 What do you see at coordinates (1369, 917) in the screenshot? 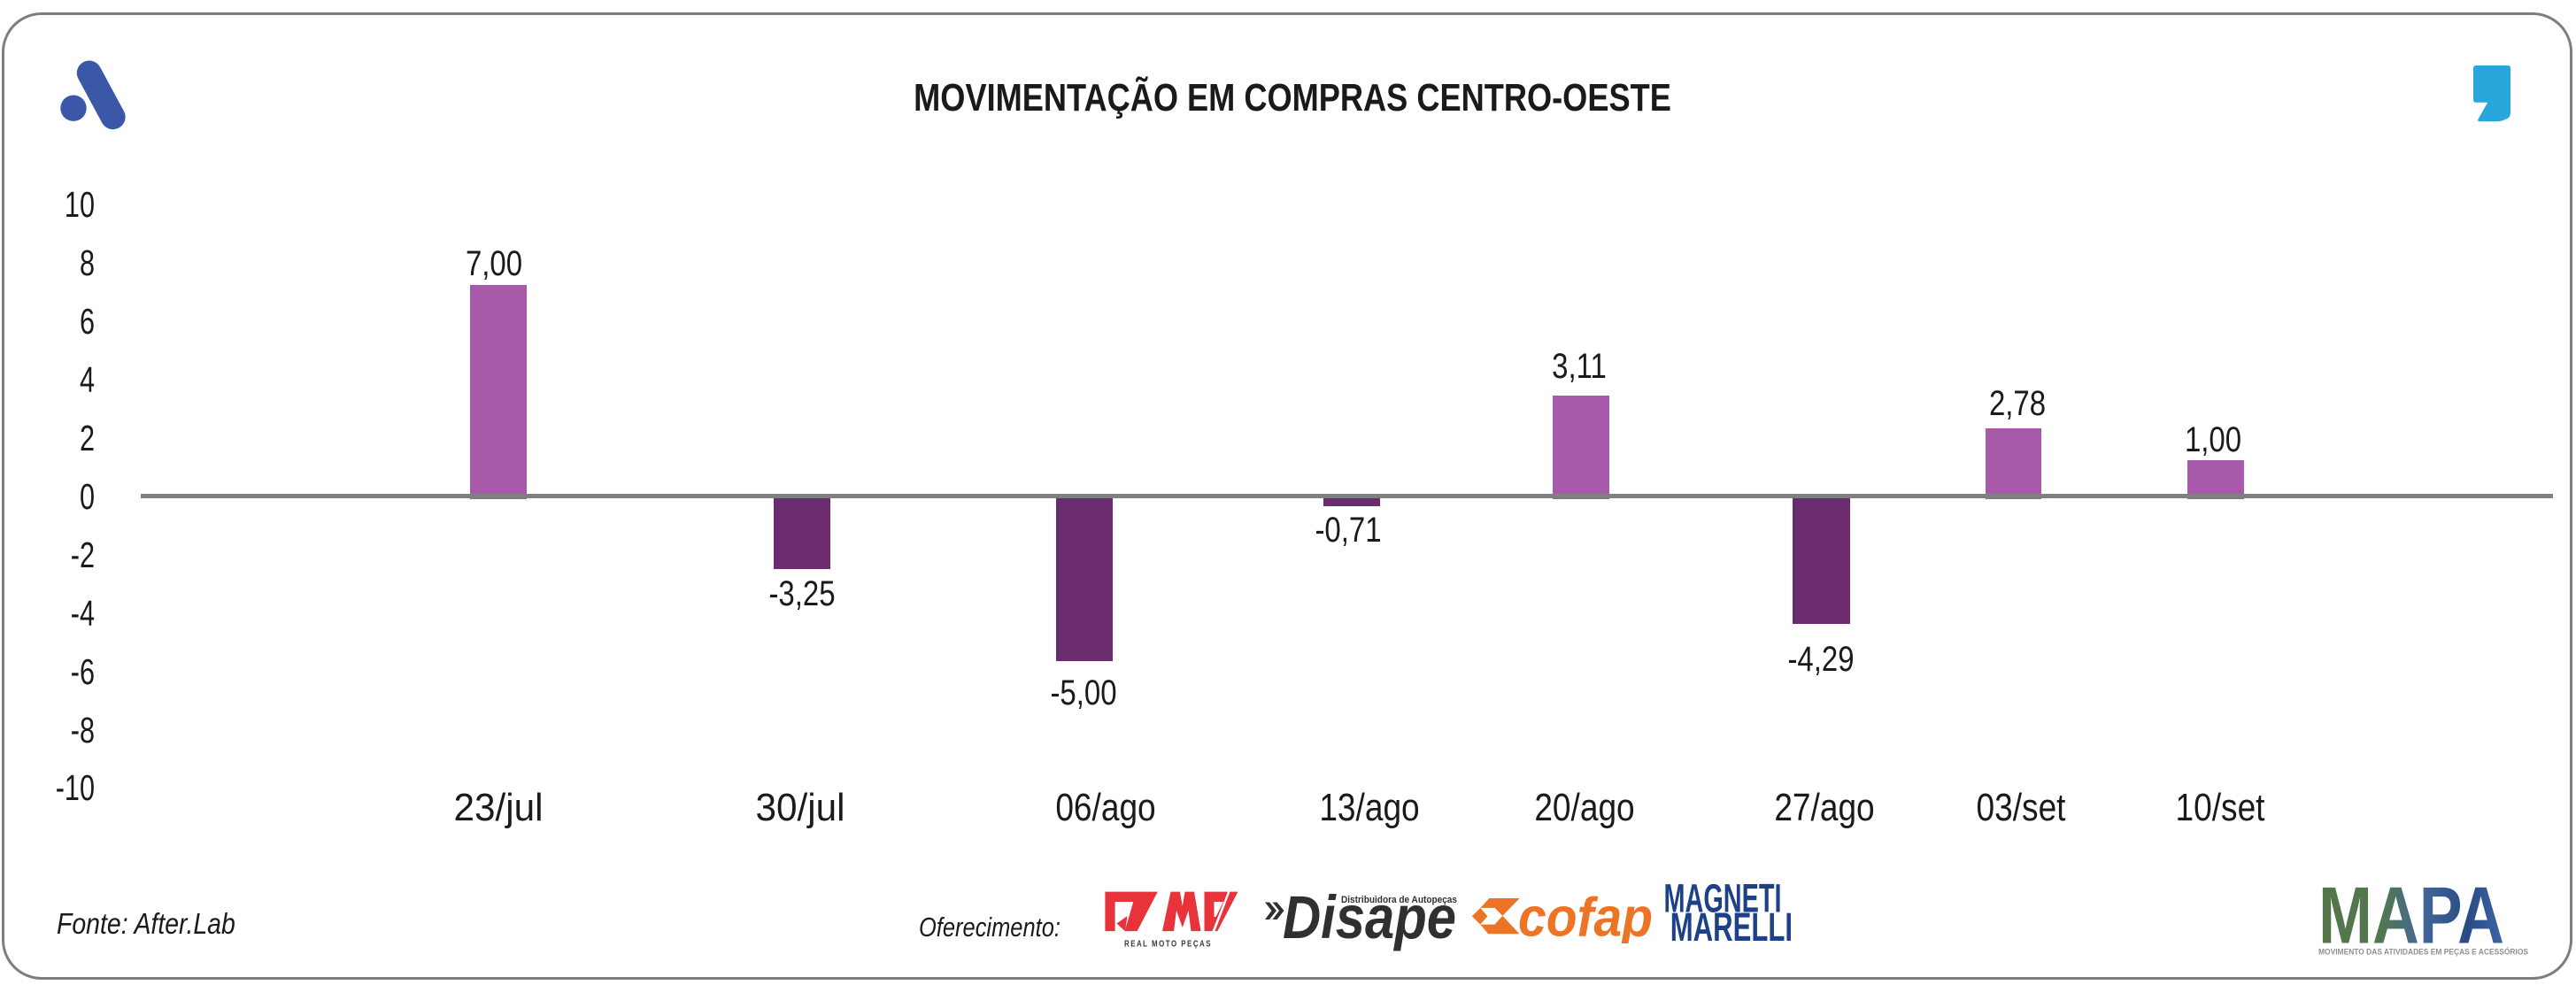
I see `svg-text: Disape` at bounding box center [1369, 917].